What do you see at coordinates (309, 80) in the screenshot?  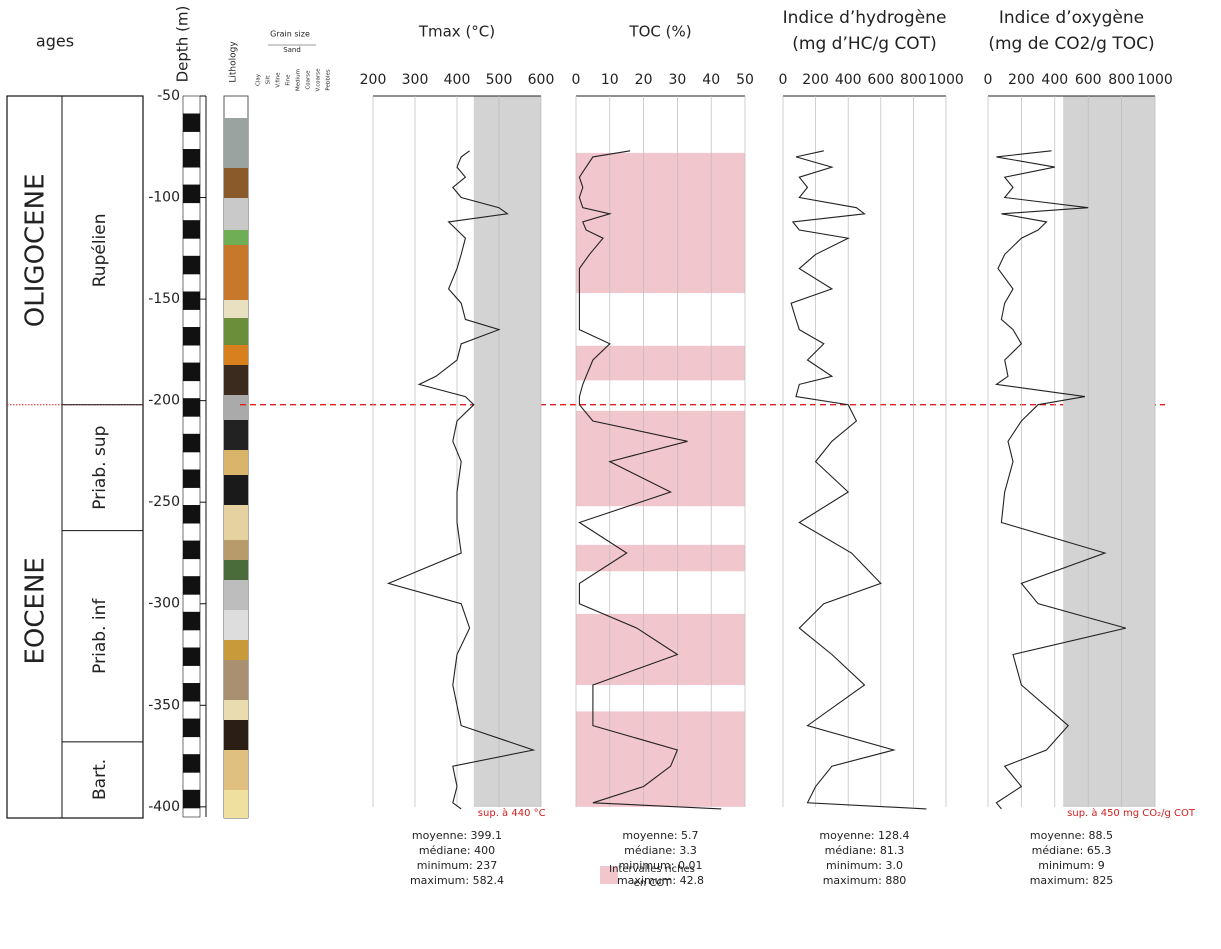 I see `grain-class-label: Coarse` at bounding box center [309, 80].